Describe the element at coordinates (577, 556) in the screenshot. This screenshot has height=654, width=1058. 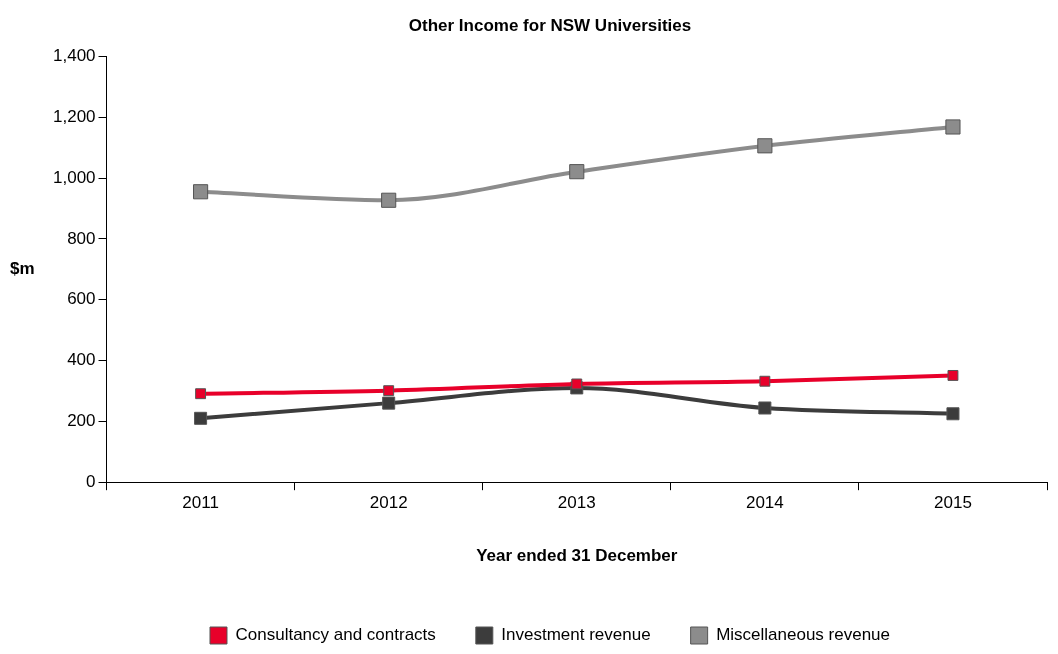
I see `x-axis-title: Year ended 31 December` at that location.